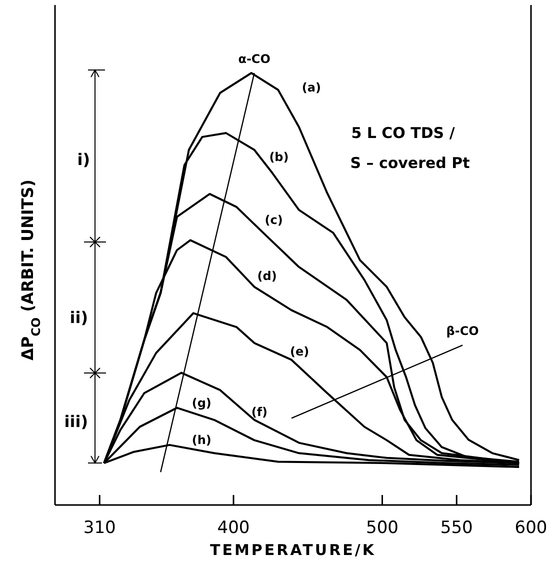 This screenshot has width=550, height=565. What do you see at coordinates (233, 528) in the screenshot?
I see `x-tick-label: 400` at bounding box center [233, 528].